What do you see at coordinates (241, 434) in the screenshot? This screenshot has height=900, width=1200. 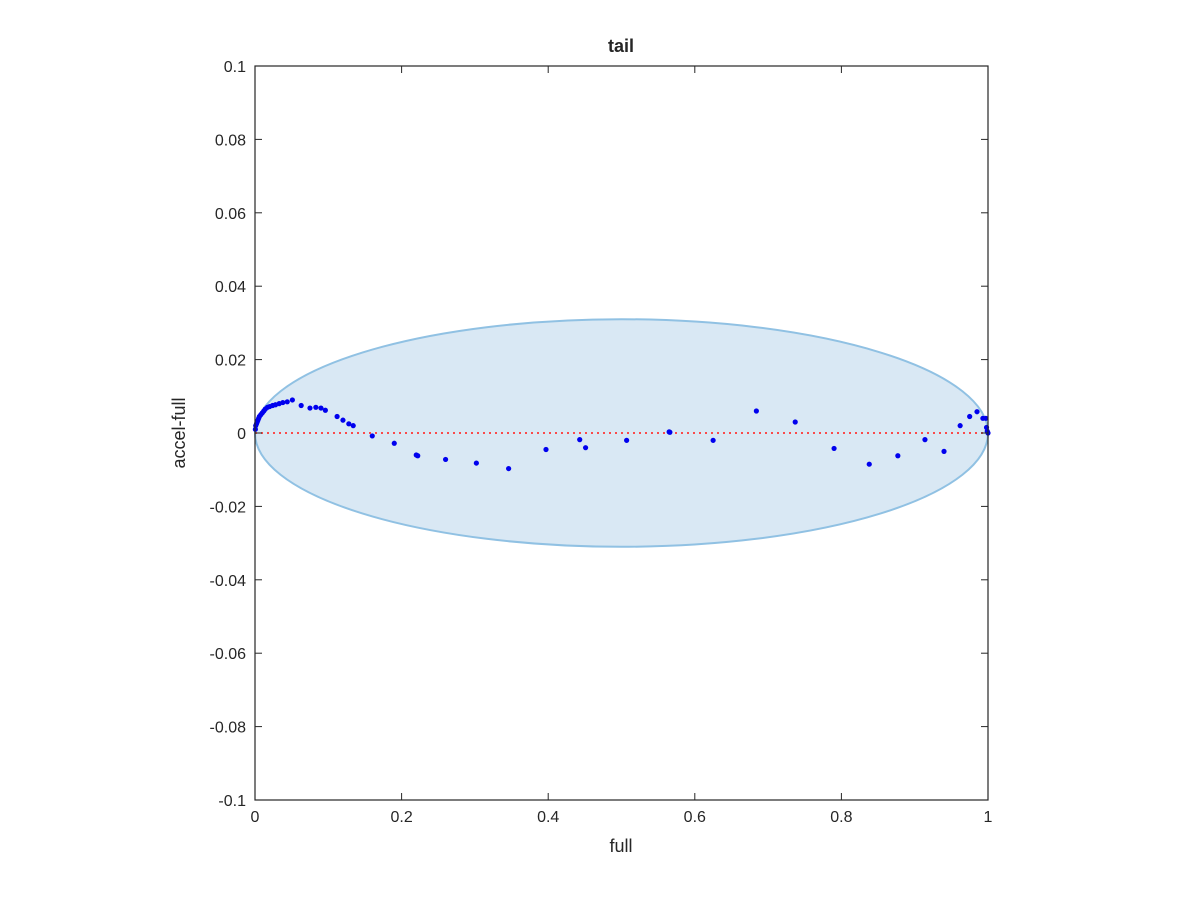 I see `y-tick-label: 0` at bounding box center [241, 434].